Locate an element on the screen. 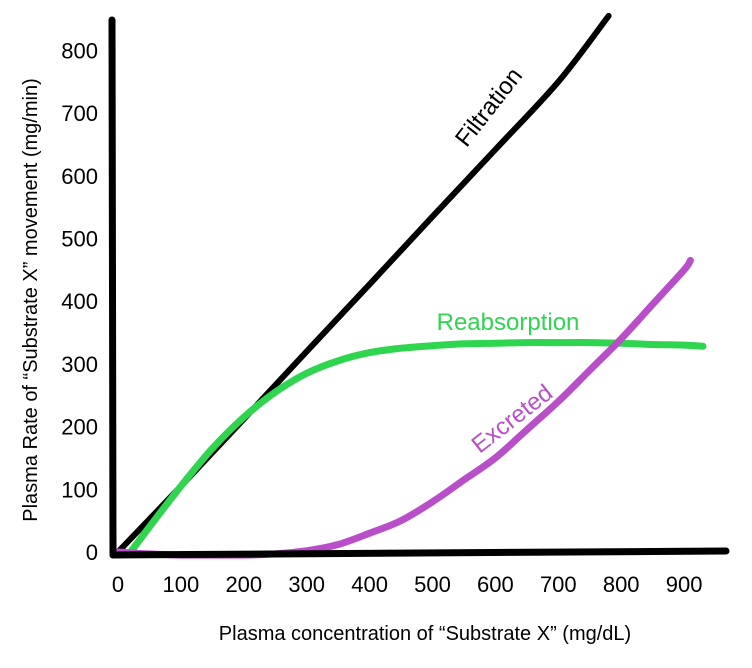 The width and height of the screenshot is (752, 668). y-tick-label: 700 is located at coordinates (79, 113).